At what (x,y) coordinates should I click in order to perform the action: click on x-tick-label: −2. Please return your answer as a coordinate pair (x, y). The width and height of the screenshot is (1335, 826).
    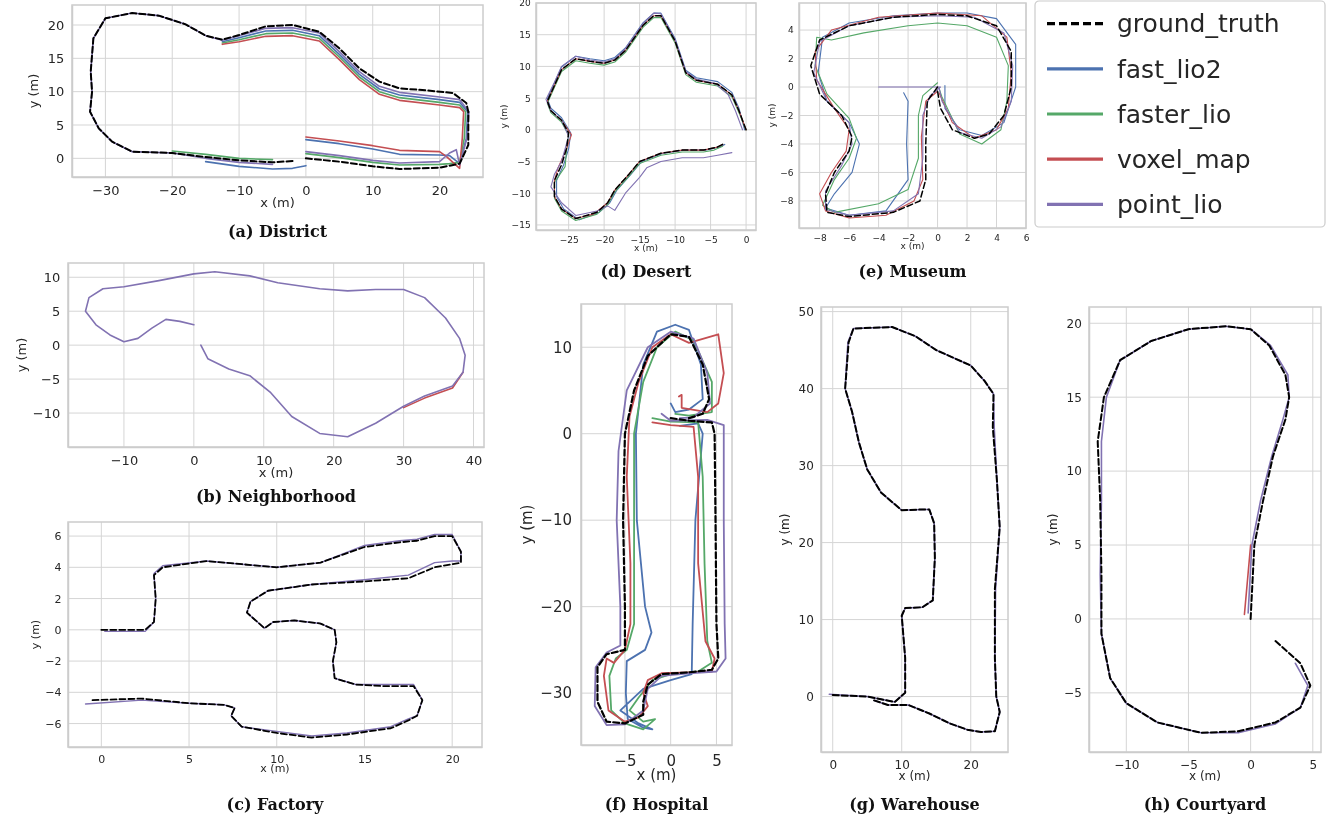
    Looking at the image, I should click on (908, 237).